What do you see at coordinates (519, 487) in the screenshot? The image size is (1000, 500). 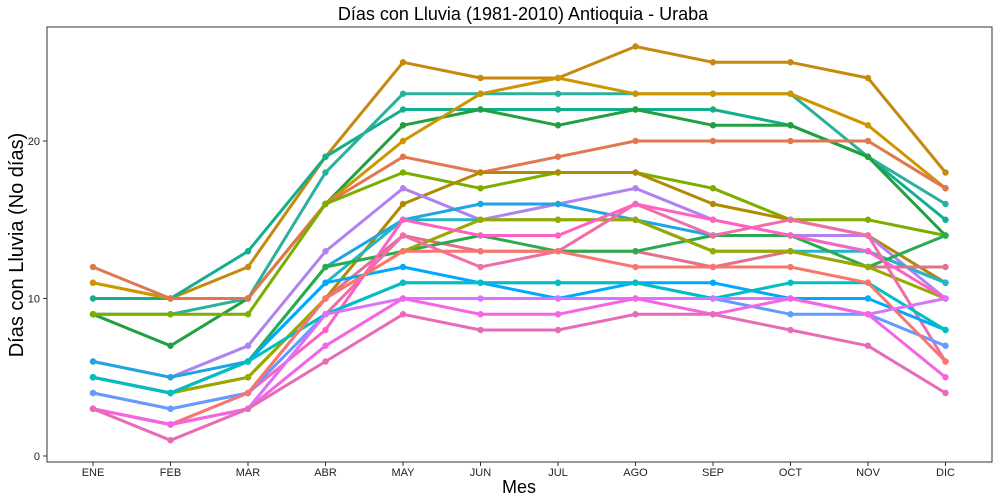 I see `x-axis-label: Mes` at bounding box center [519, 487].